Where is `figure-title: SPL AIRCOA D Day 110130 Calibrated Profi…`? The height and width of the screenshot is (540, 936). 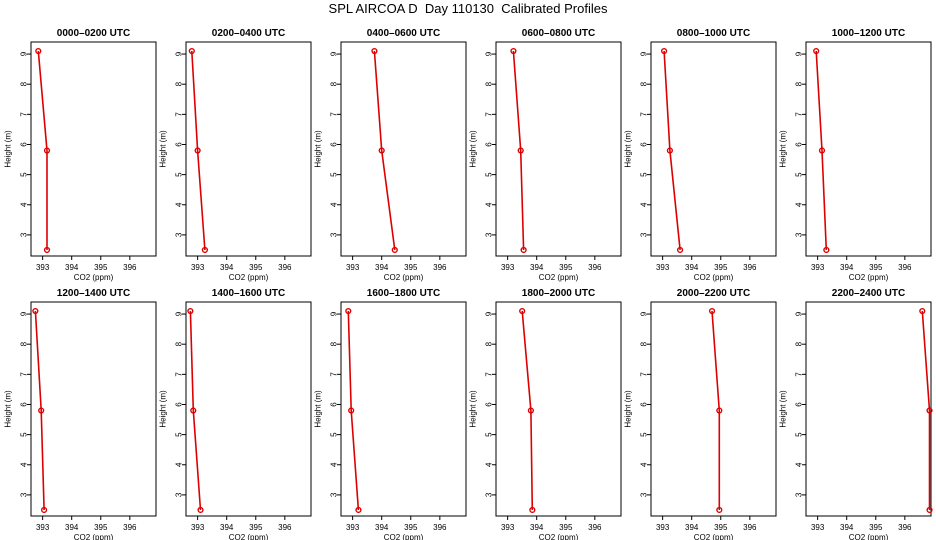
figure-title: SPL AIRCOA D Day 110130 Calibrated Profi… is located at coordinates (468, 8).